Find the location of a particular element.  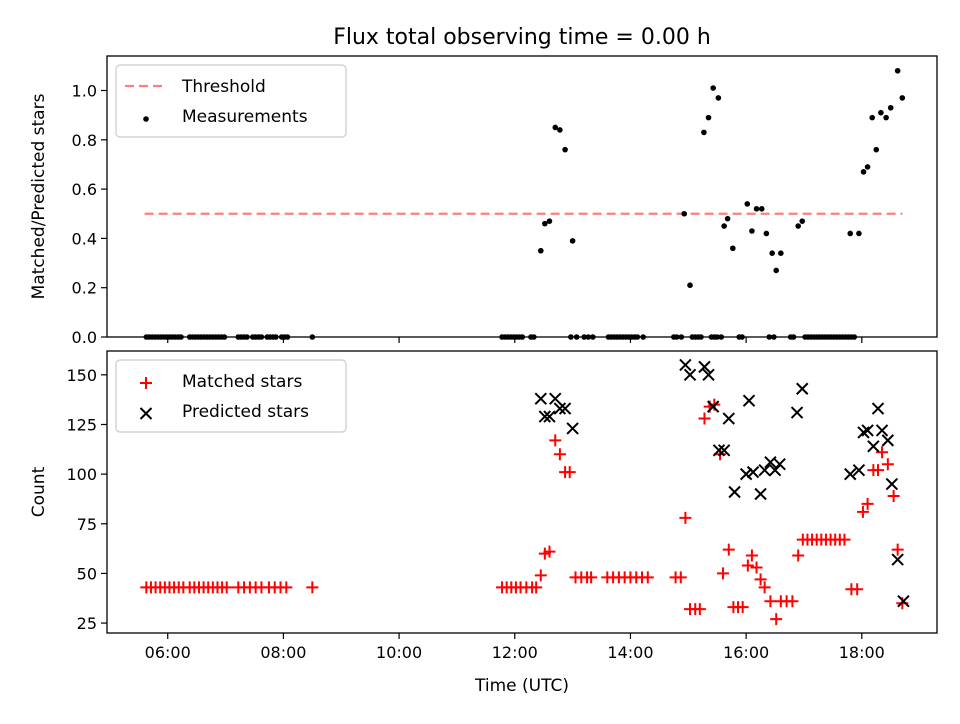

y-tick-label: 75 is located at coordinates (87, 524).